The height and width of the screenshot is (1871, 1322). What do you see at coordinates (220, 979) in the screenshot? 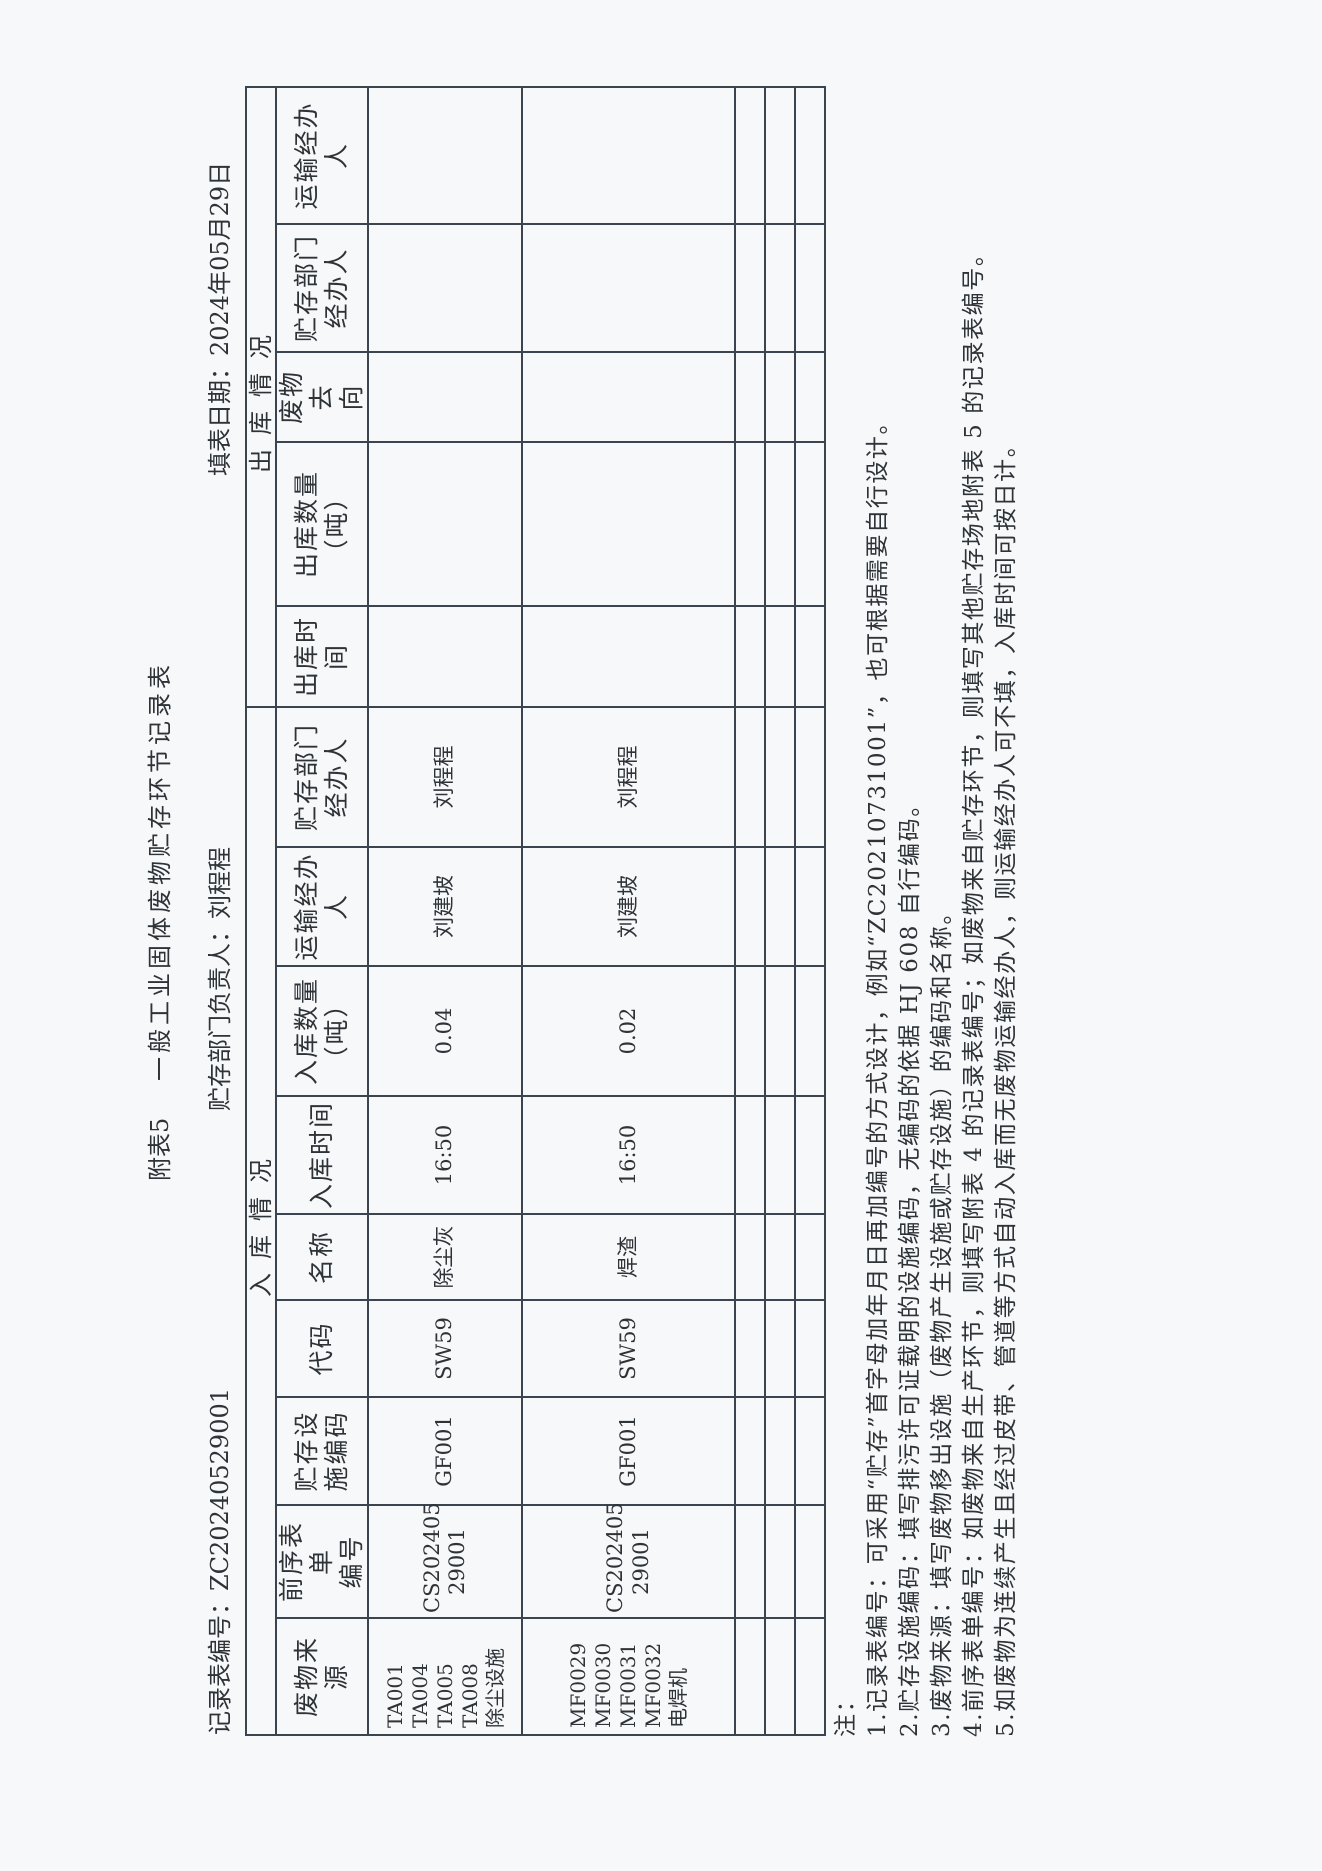
I see `storage-manager: 贮存部门负责人：刘程程` at bounding box center [220, 979].